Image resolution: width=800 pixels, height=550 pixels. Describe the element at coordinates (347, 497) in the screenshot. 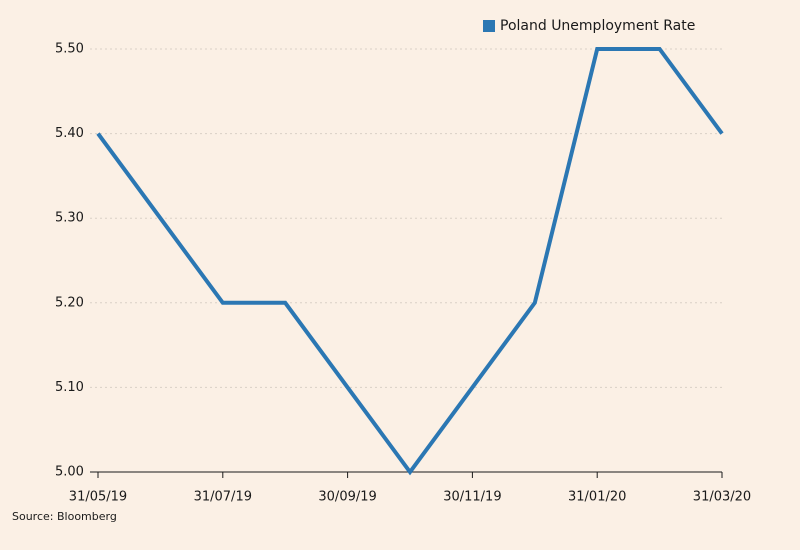

I see `x-tick-label: 30/09/19` at that location.